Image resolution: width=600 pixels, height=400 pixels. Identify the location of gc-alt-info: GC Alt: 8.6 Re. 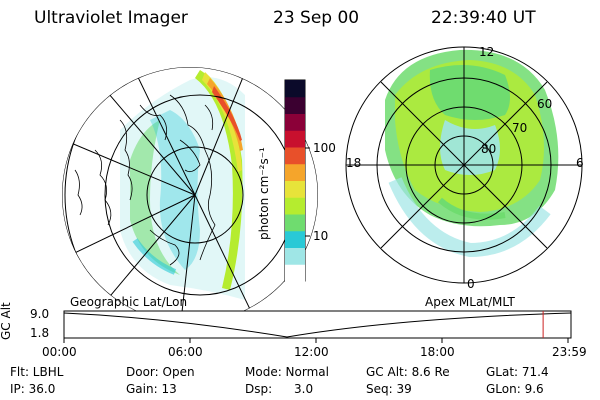
(408, 372).